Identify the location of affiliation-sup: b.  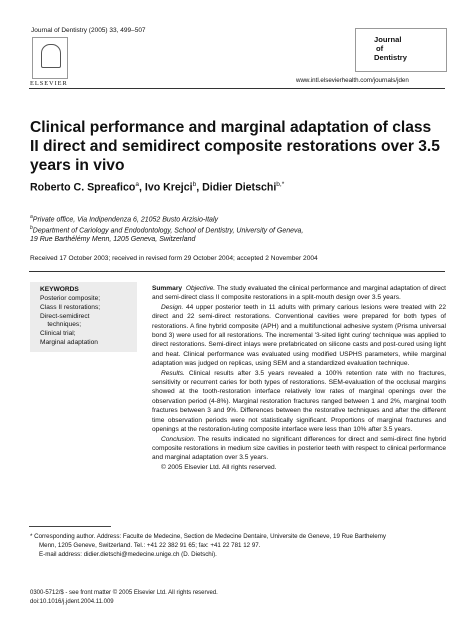
(31, 228).